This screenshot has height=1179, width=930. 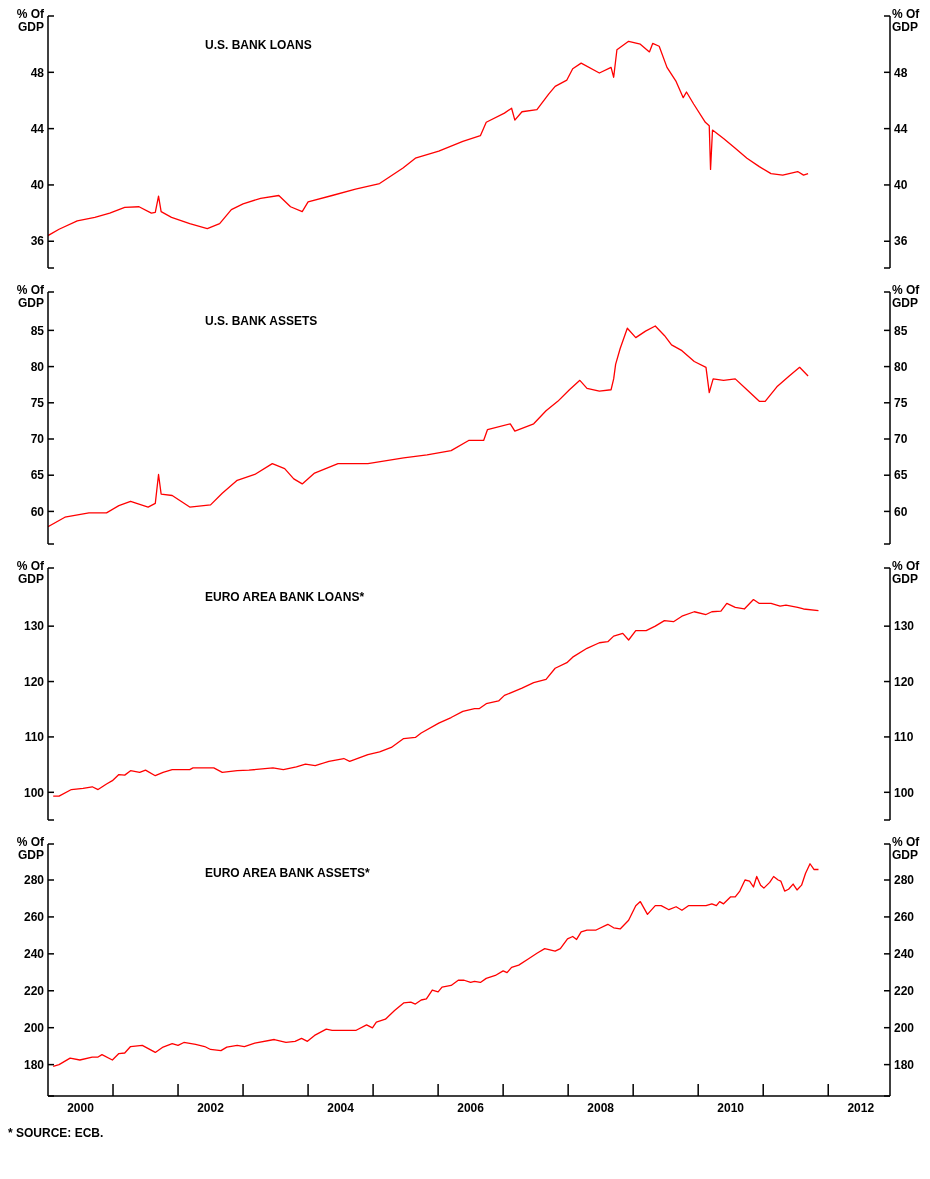 What do you see at coordinates (37, 241) in the screenshot?
I see `y-tick-label: 36` at bounding box center [37, 241].